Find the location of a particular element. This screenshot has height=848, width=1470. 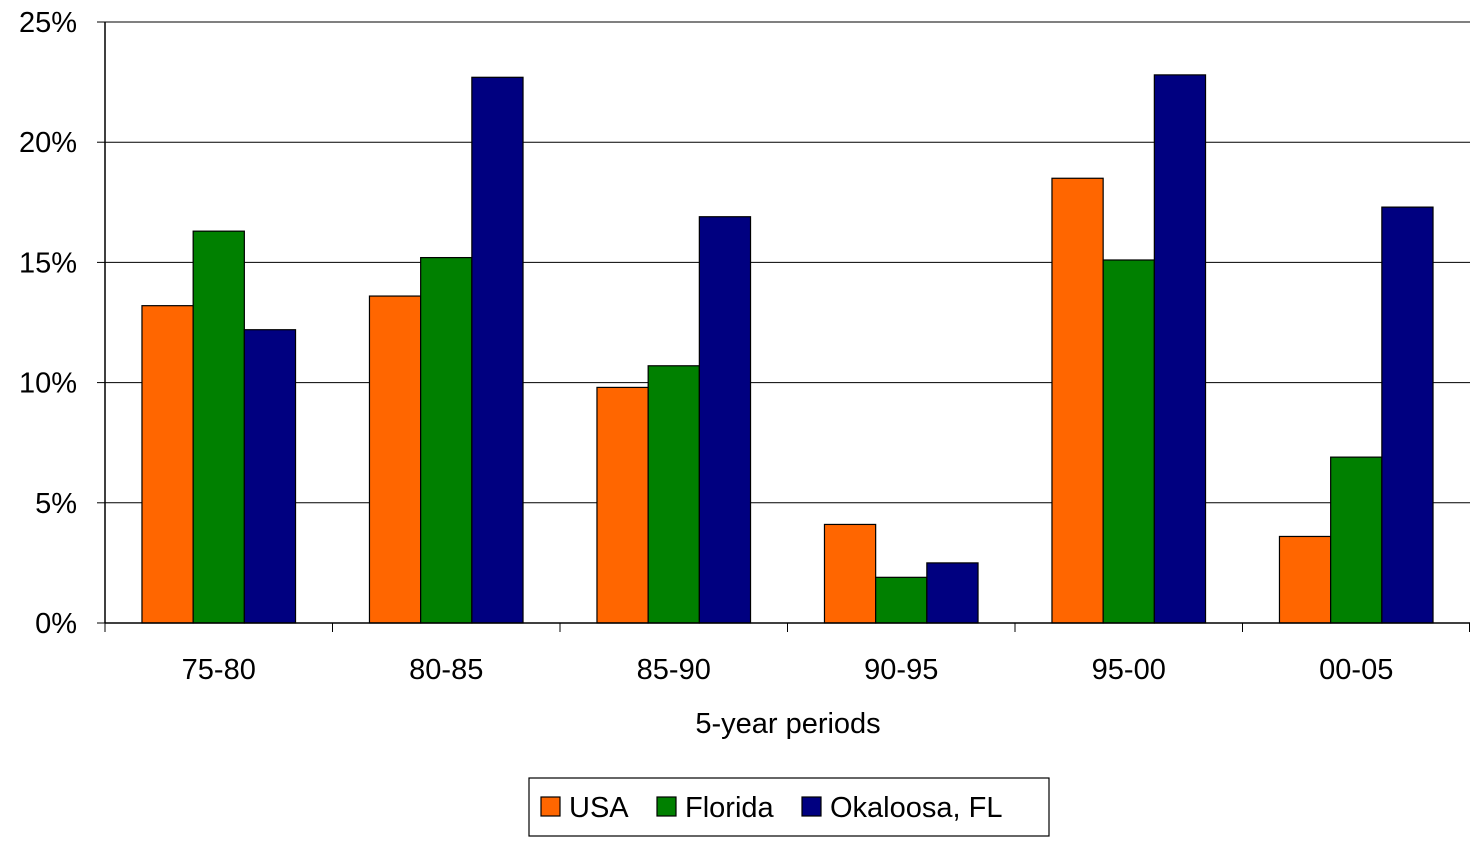

y-tick-label: 15% is located at coordinates (48, 263).